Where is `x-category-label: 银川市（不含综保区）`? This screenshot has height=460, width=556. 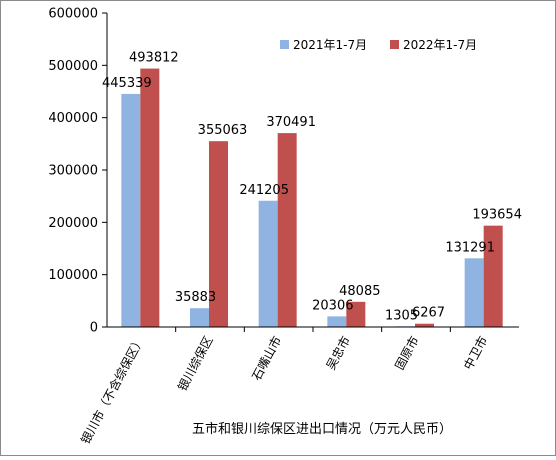
x-category-label: 银川市（不含综保区） is located at coordinates (112, 389).